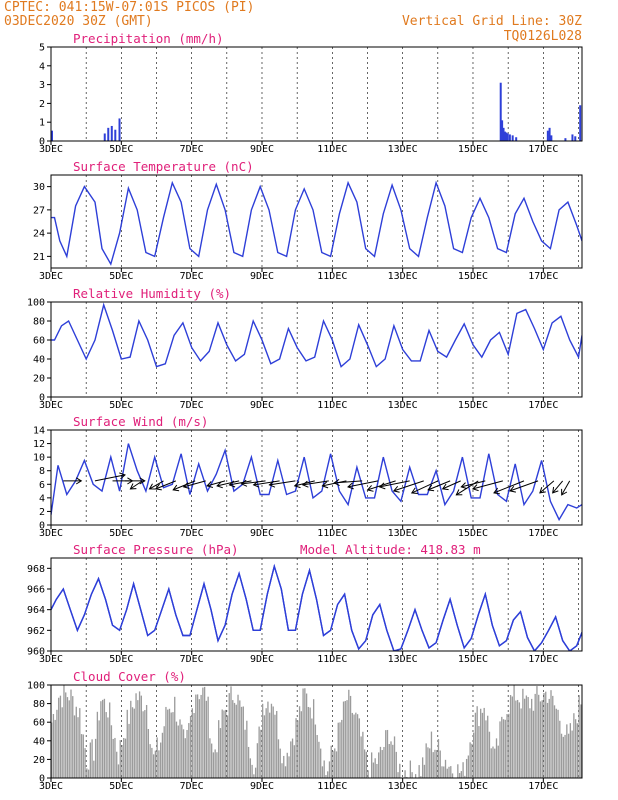 The height and width of the screenshot is (800, 618). Describe the element at coordinates (152, 293) in the screenshot. I see `panel-title: Relative Humidity (%)` at that location.